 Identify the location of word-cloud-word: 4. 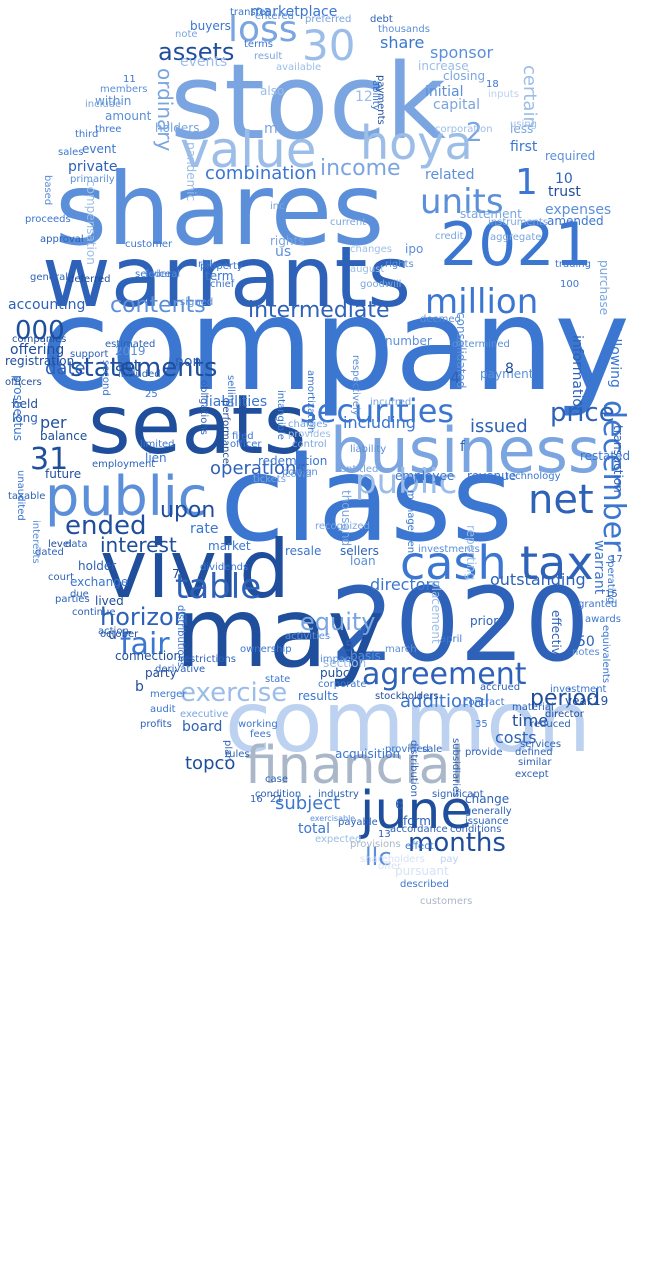
(455, 377).